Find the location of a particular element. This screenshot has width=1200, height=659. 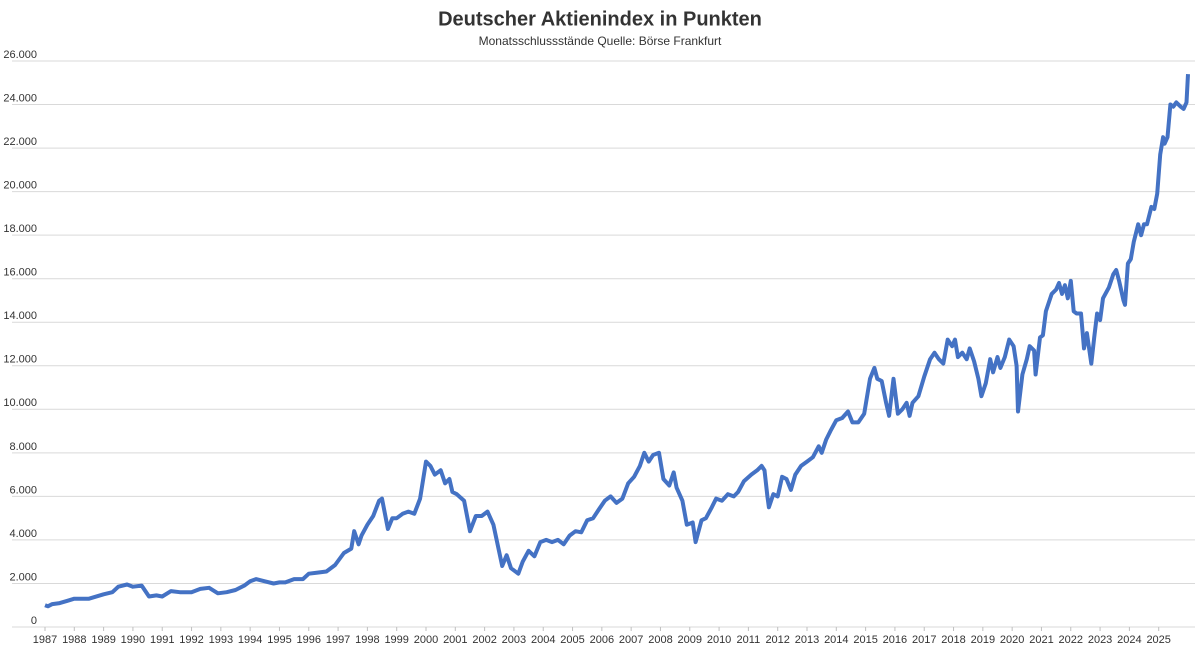

y-tick-label: 18.000 is located at coordinates (20, 229).